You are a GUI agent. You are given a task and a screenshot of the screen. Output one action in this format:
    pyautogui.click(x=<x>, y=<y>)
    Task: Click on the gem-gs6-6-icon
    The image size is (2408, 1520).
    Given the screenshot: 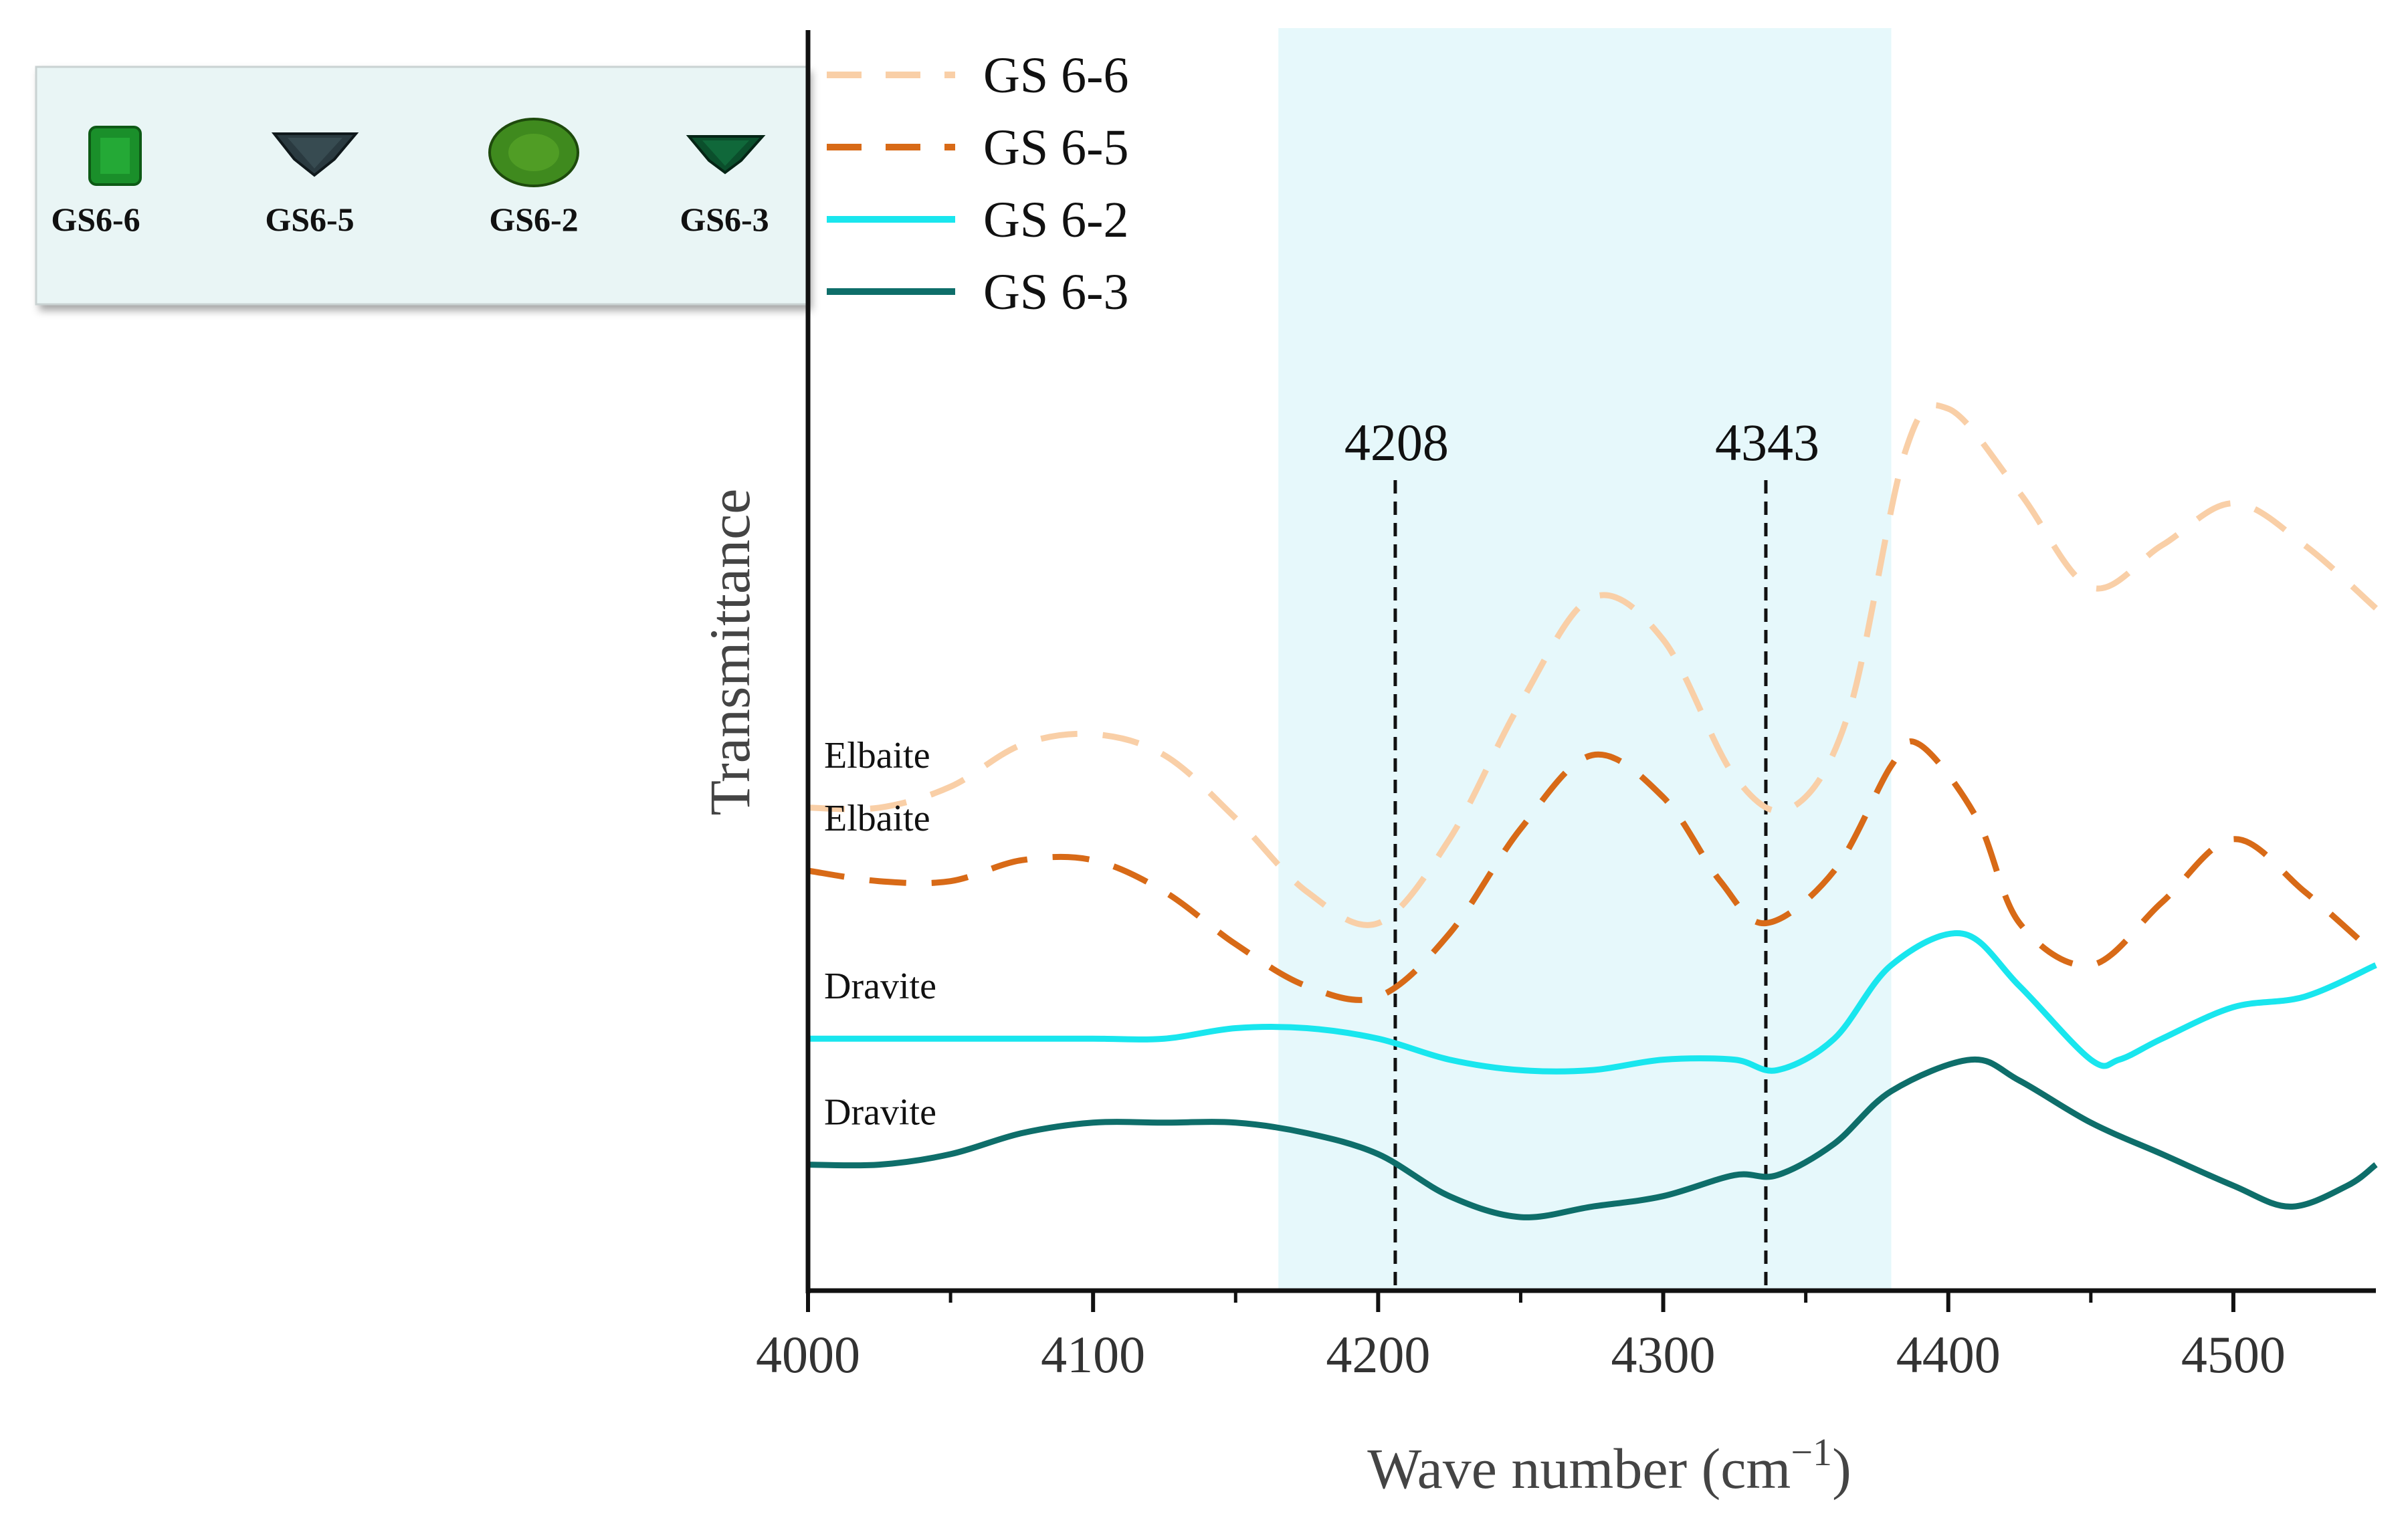 What is the action you would take?
    pyautogui.click(x=115, y=156)
    